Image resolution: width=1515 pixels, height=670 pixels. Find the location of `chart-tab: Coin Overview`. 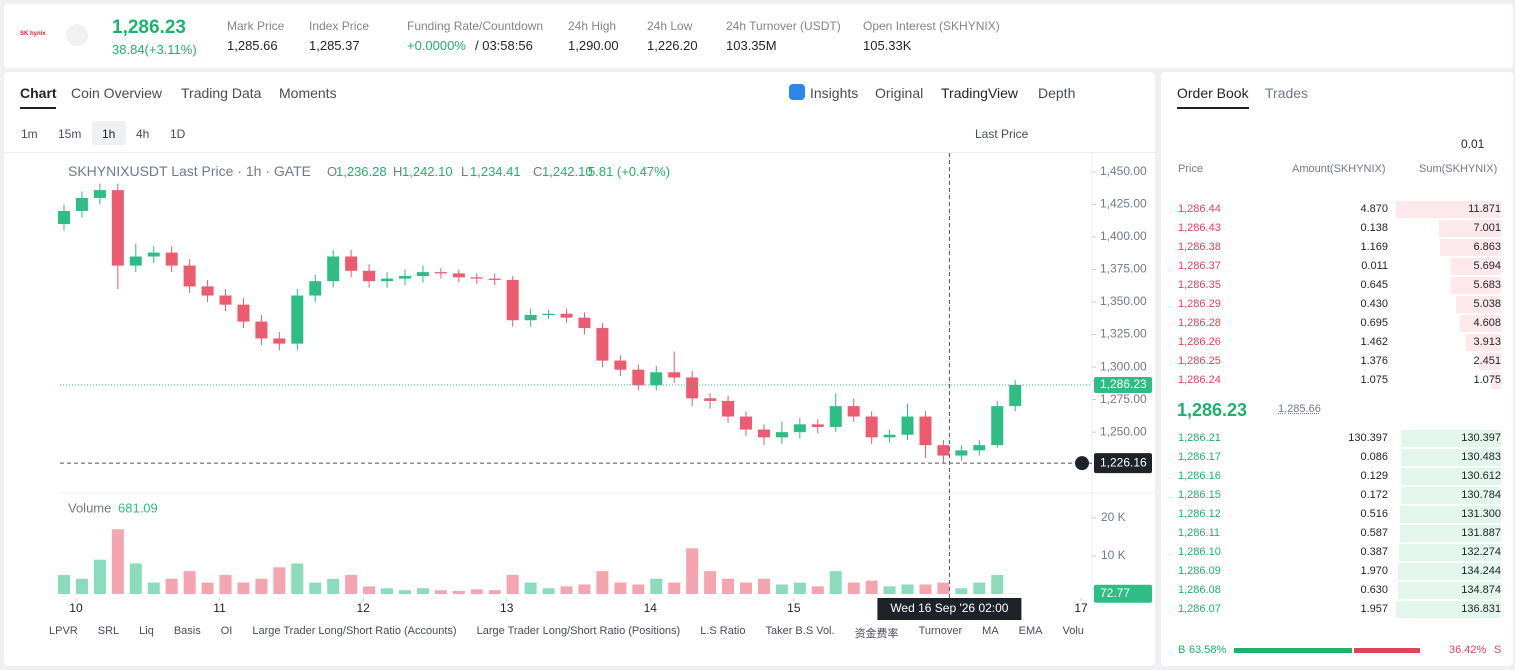

chart-tab: Coin Overview is located at coordinates (117, 93).